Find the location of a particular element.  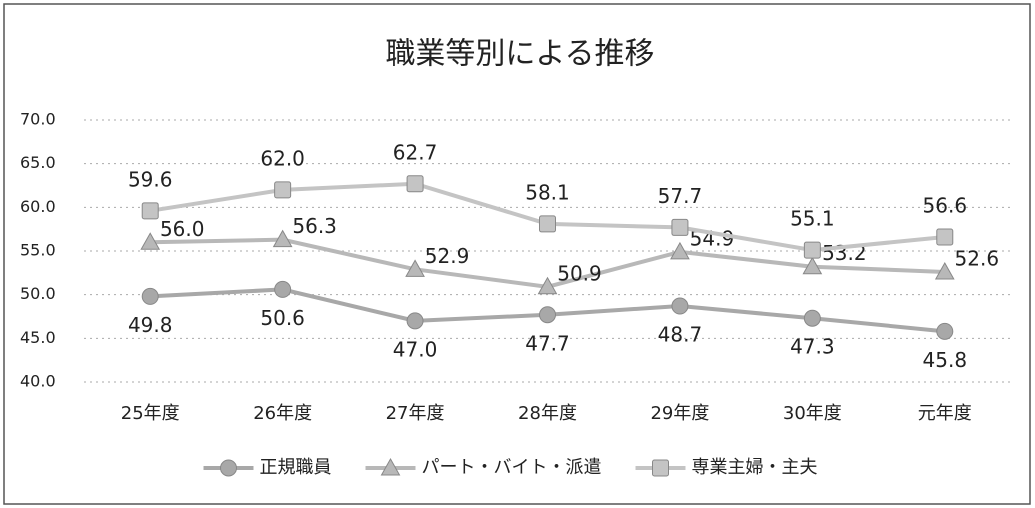

x-tick-label: 28年度 is located at coordinates (547, 413).